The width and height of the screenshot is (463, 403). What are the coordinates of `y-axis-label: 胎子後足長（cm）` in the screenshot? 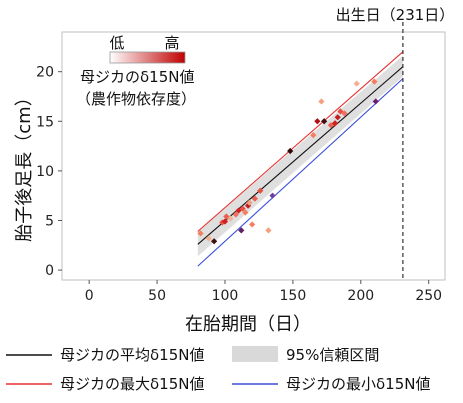 It's located at (24, 164).